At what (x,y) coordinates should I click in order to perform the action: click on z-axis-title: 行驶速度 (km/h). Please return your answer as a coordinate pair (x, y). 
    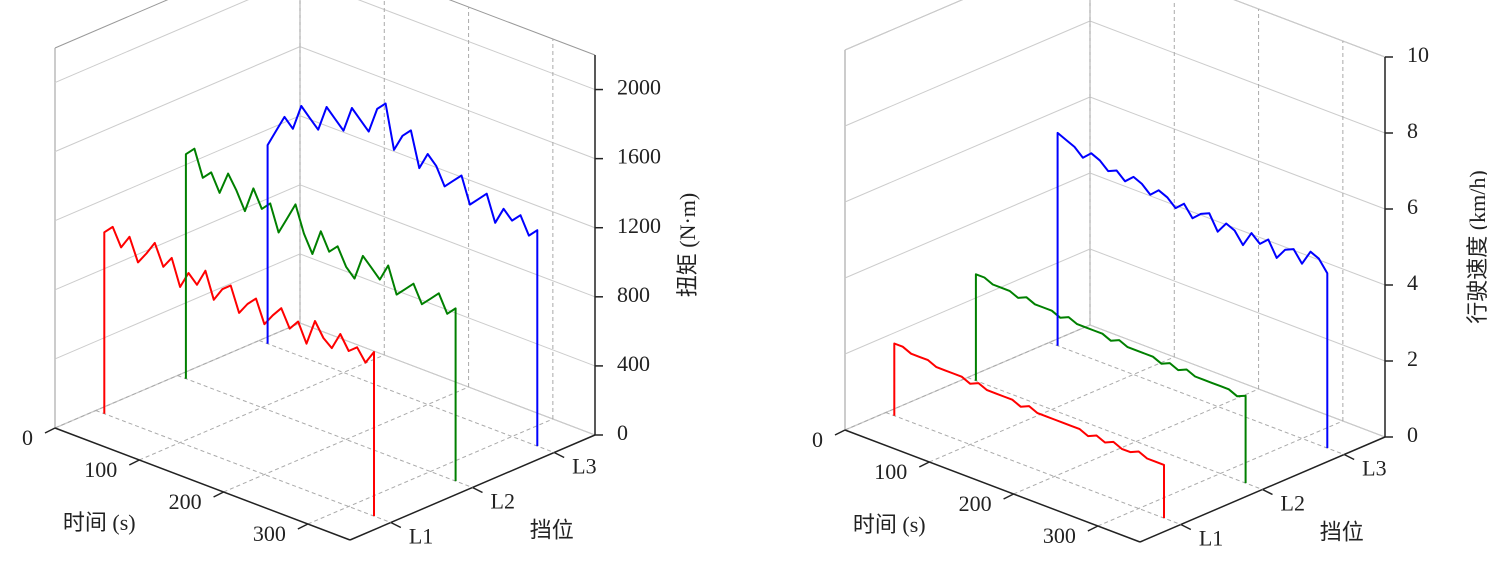
    Looking at the image, I should click on (1476, 246).